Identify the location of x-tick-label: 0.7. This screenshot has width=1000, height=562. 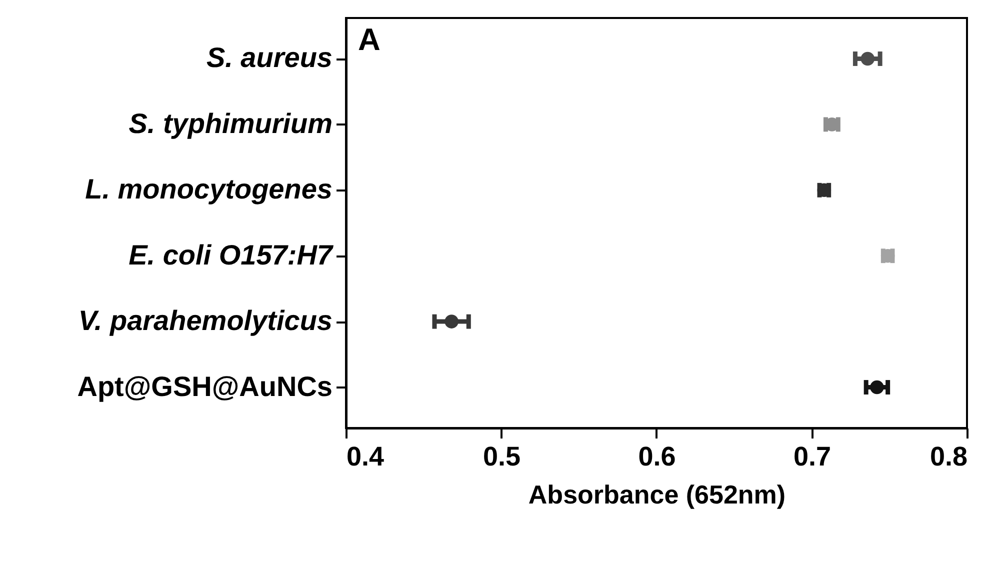
(812, 457).